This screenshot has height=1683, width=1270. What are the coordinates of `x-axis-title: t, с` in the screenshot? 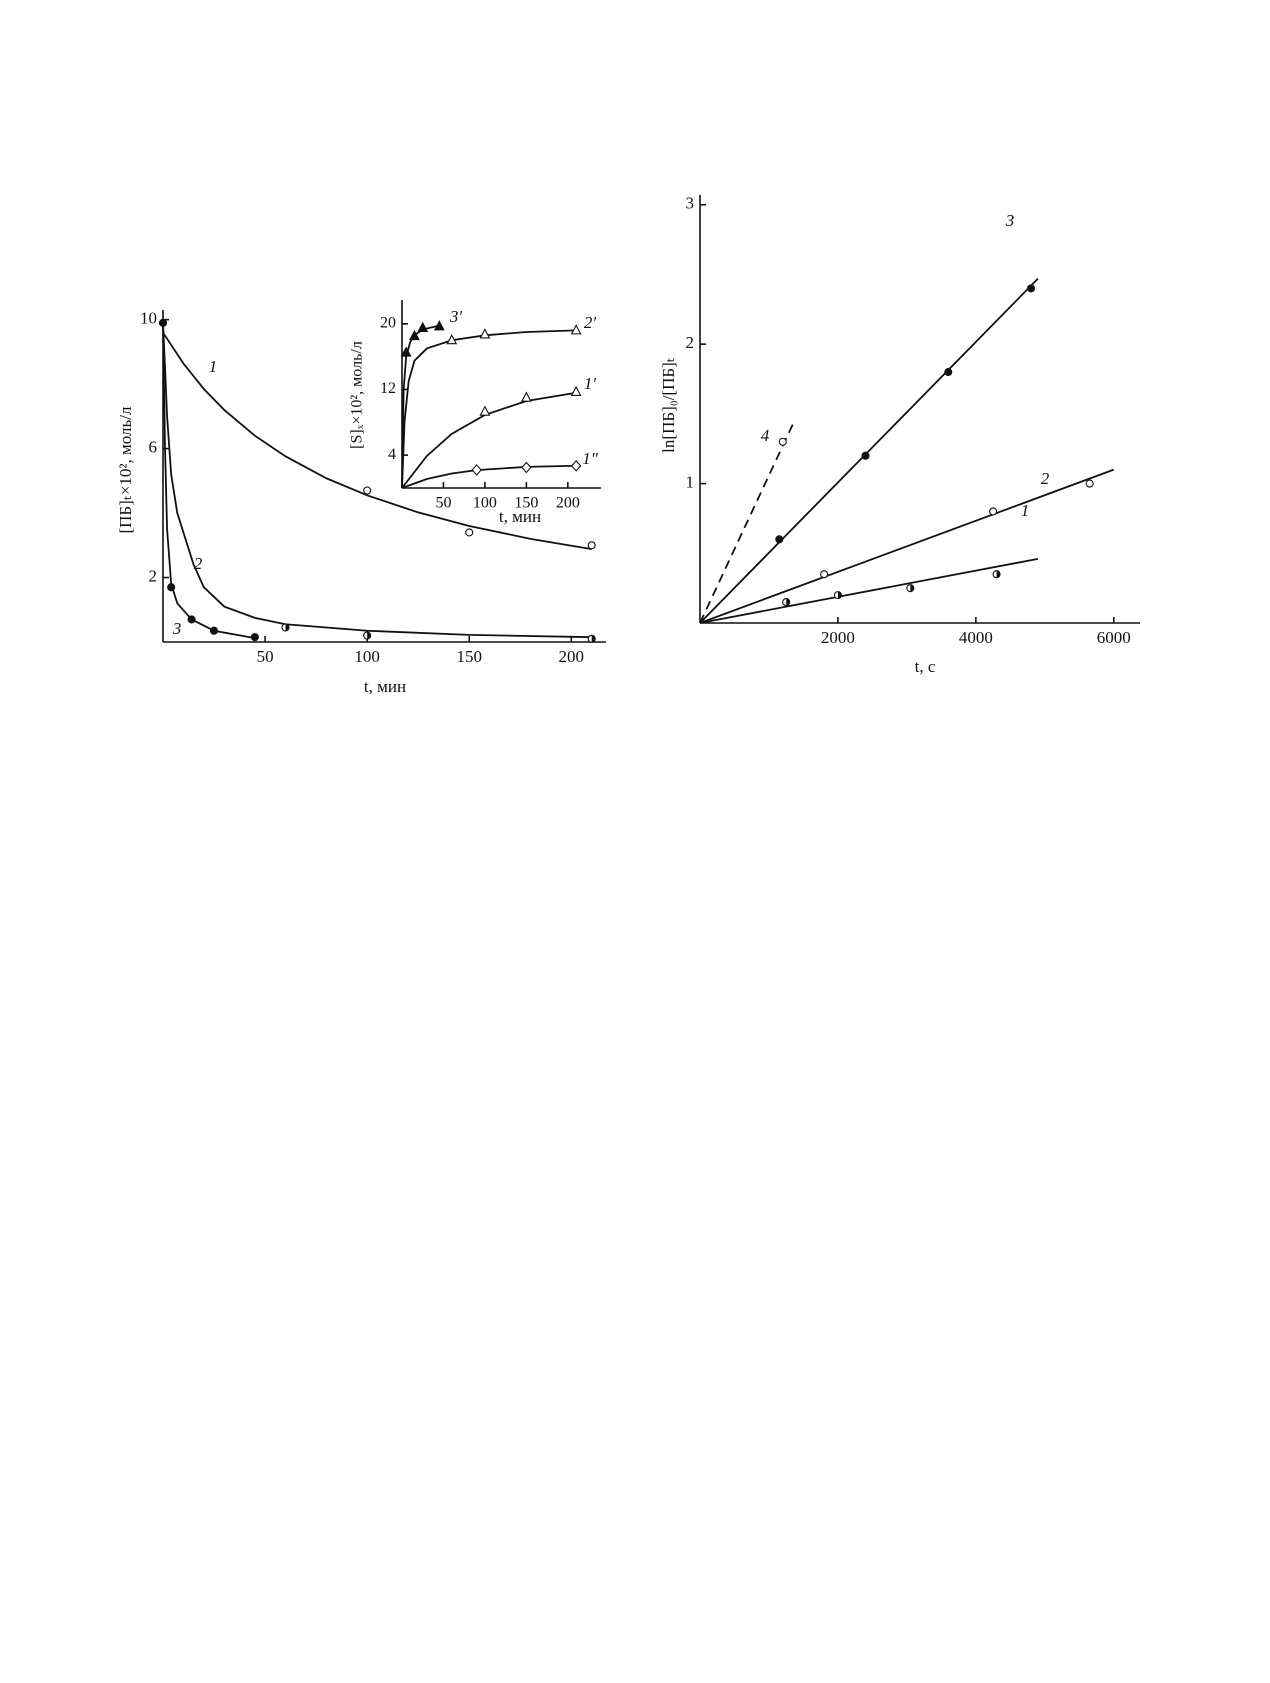 It's located at (925, 666).